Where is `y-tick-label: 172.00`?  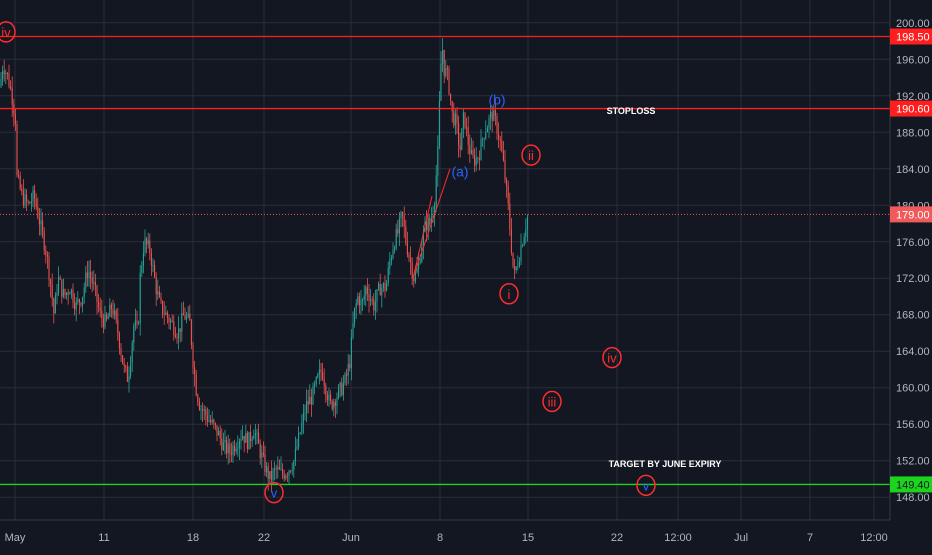 y-tick-label: 172.00 is located at coordinates (913, 279).